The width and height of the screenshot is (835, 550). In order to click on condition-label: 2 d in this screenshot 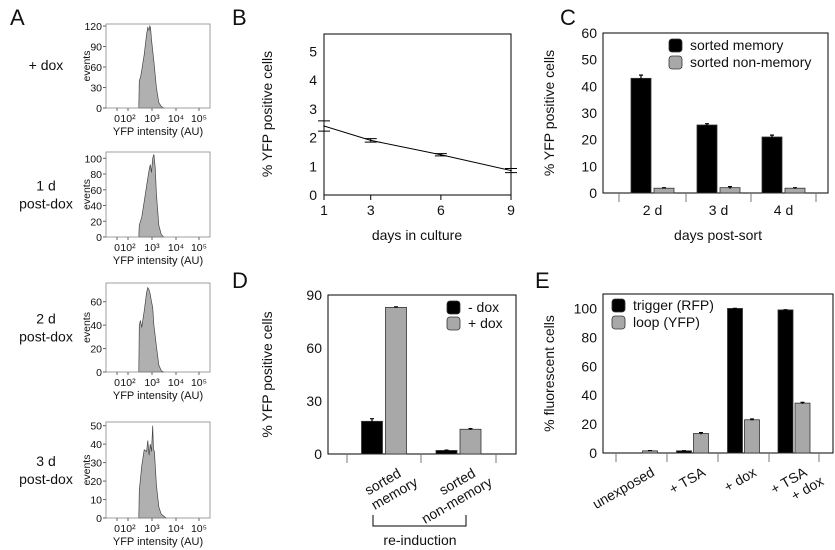, I will do `click(45, 319)`.